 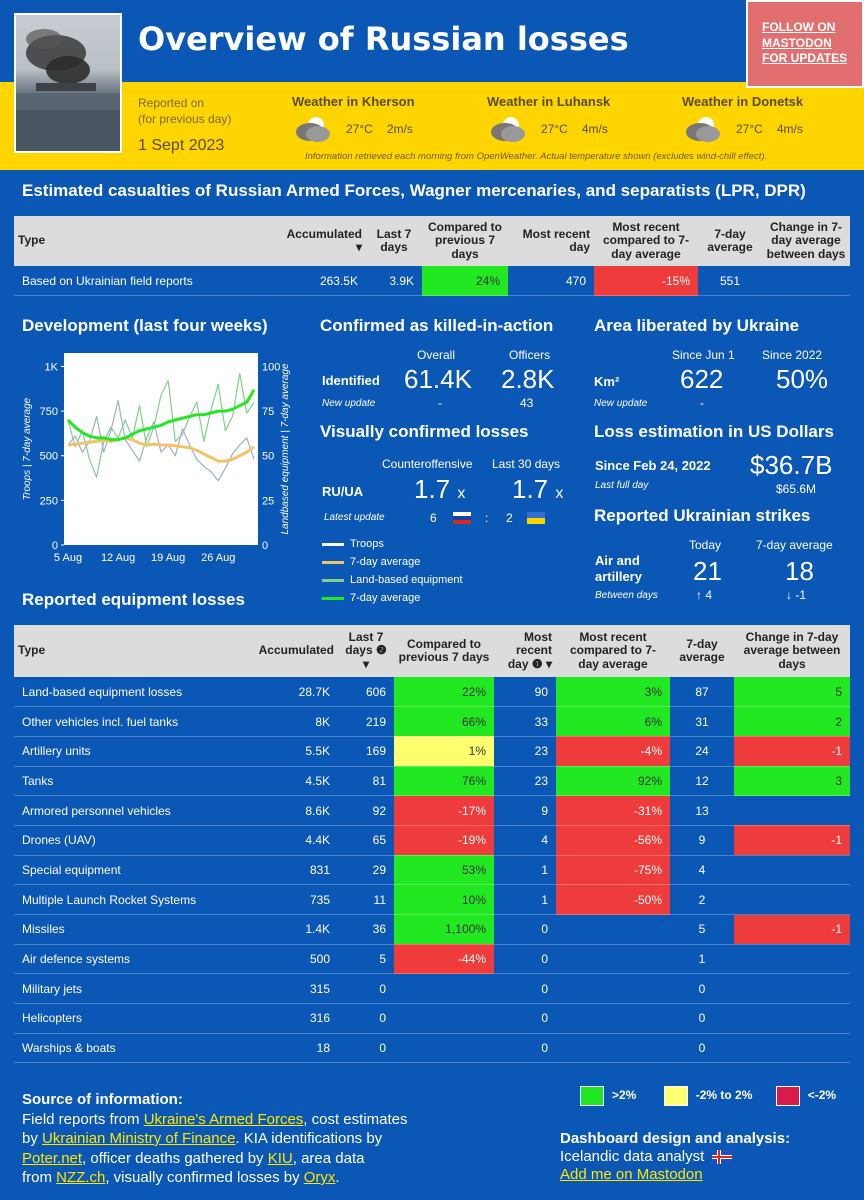 I want to click on cell-recent-vs-avg: -31%, so click(x=613, y=810).